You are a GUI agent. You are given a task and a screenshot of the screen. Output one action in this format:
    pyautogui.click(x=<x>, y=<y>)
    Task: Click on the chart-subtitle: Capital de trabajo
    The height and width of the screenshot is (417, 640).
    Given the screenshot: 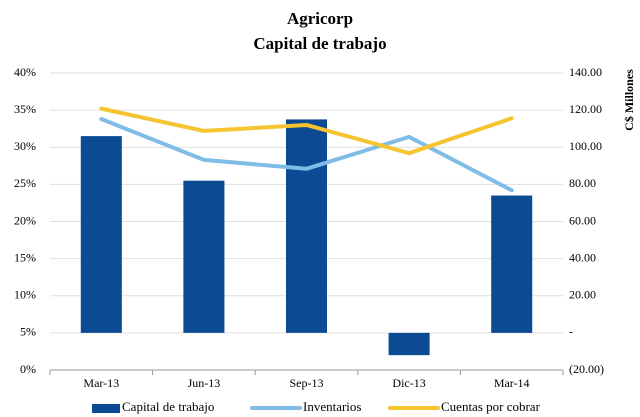 What is the action you would take?
    pyautogui.click(x=319, y=43)
    